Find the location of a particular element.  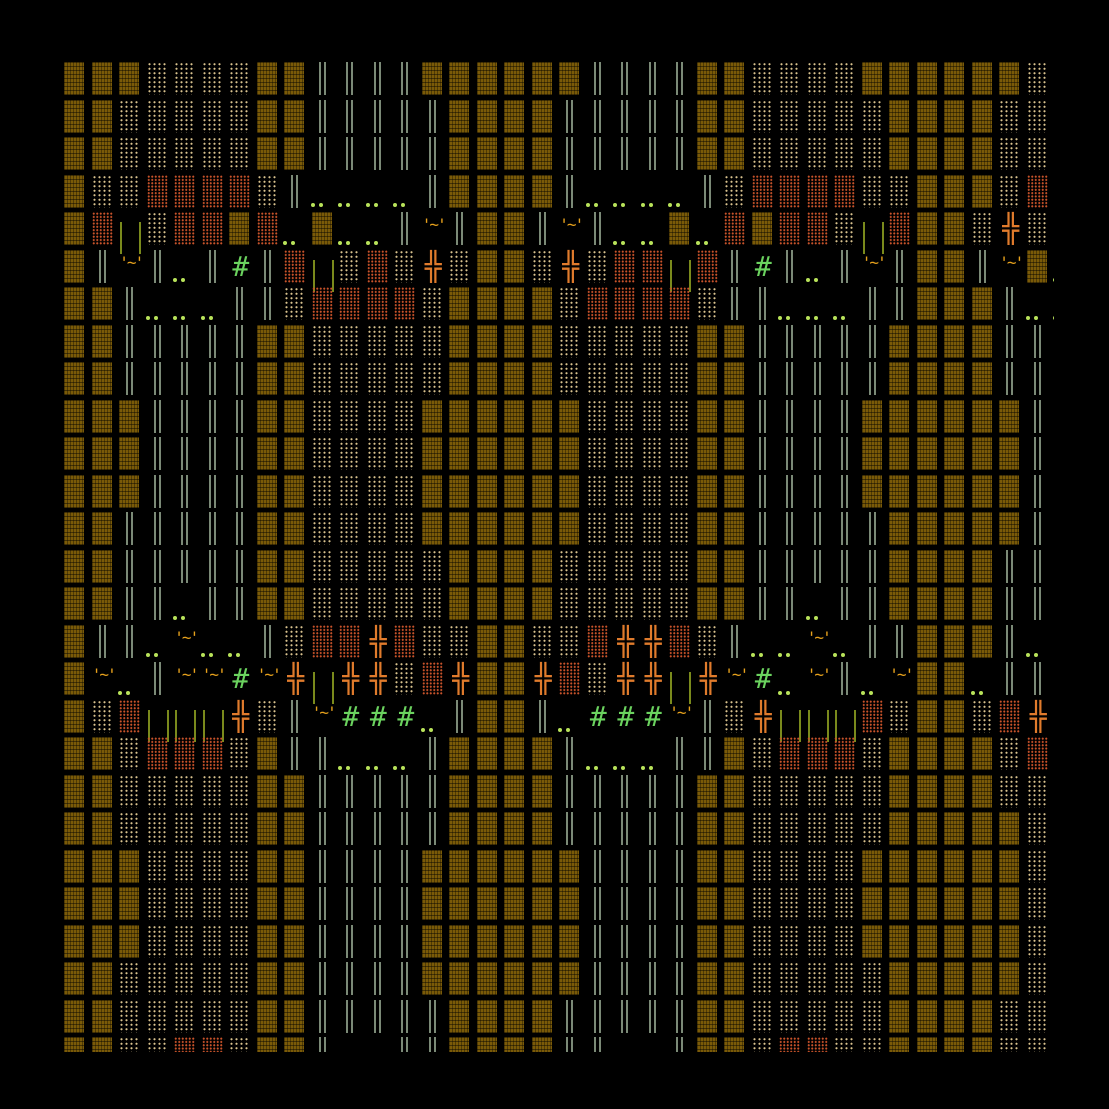

empty-tile is located at coordinates (1053, 529).